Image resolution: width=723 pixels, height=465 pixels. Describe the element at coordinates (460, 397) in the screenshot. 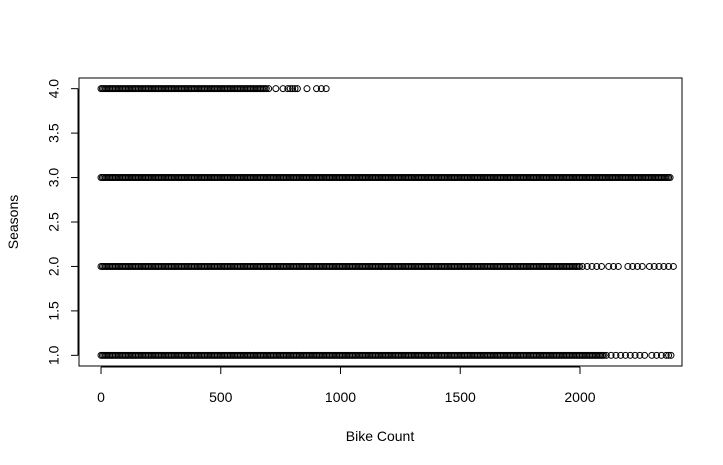

I see `x-tick-label: 1500` at that location.